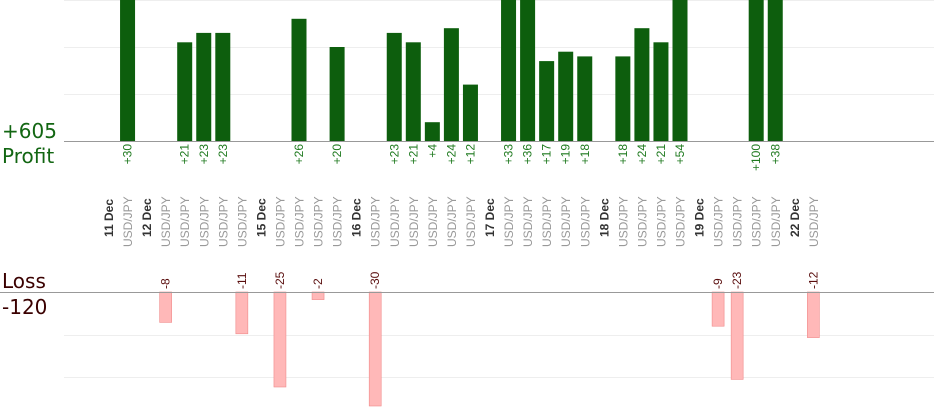 This screenshot has width=934, height=420. Describe the element at coordinates (813, 280) in the screenshot. I see `loss-value-label: -12` at that location.